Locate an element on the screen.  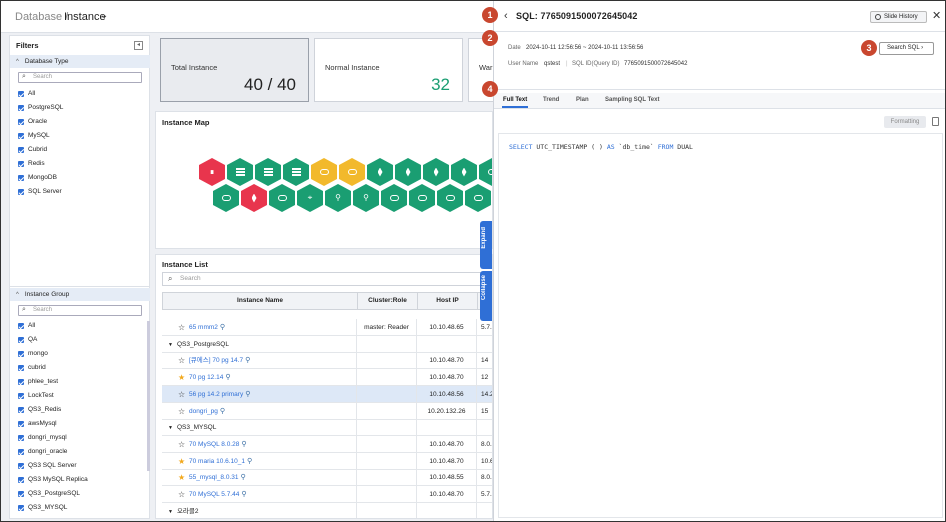
expand-tab: Expand is located at coordinates (486, 245).